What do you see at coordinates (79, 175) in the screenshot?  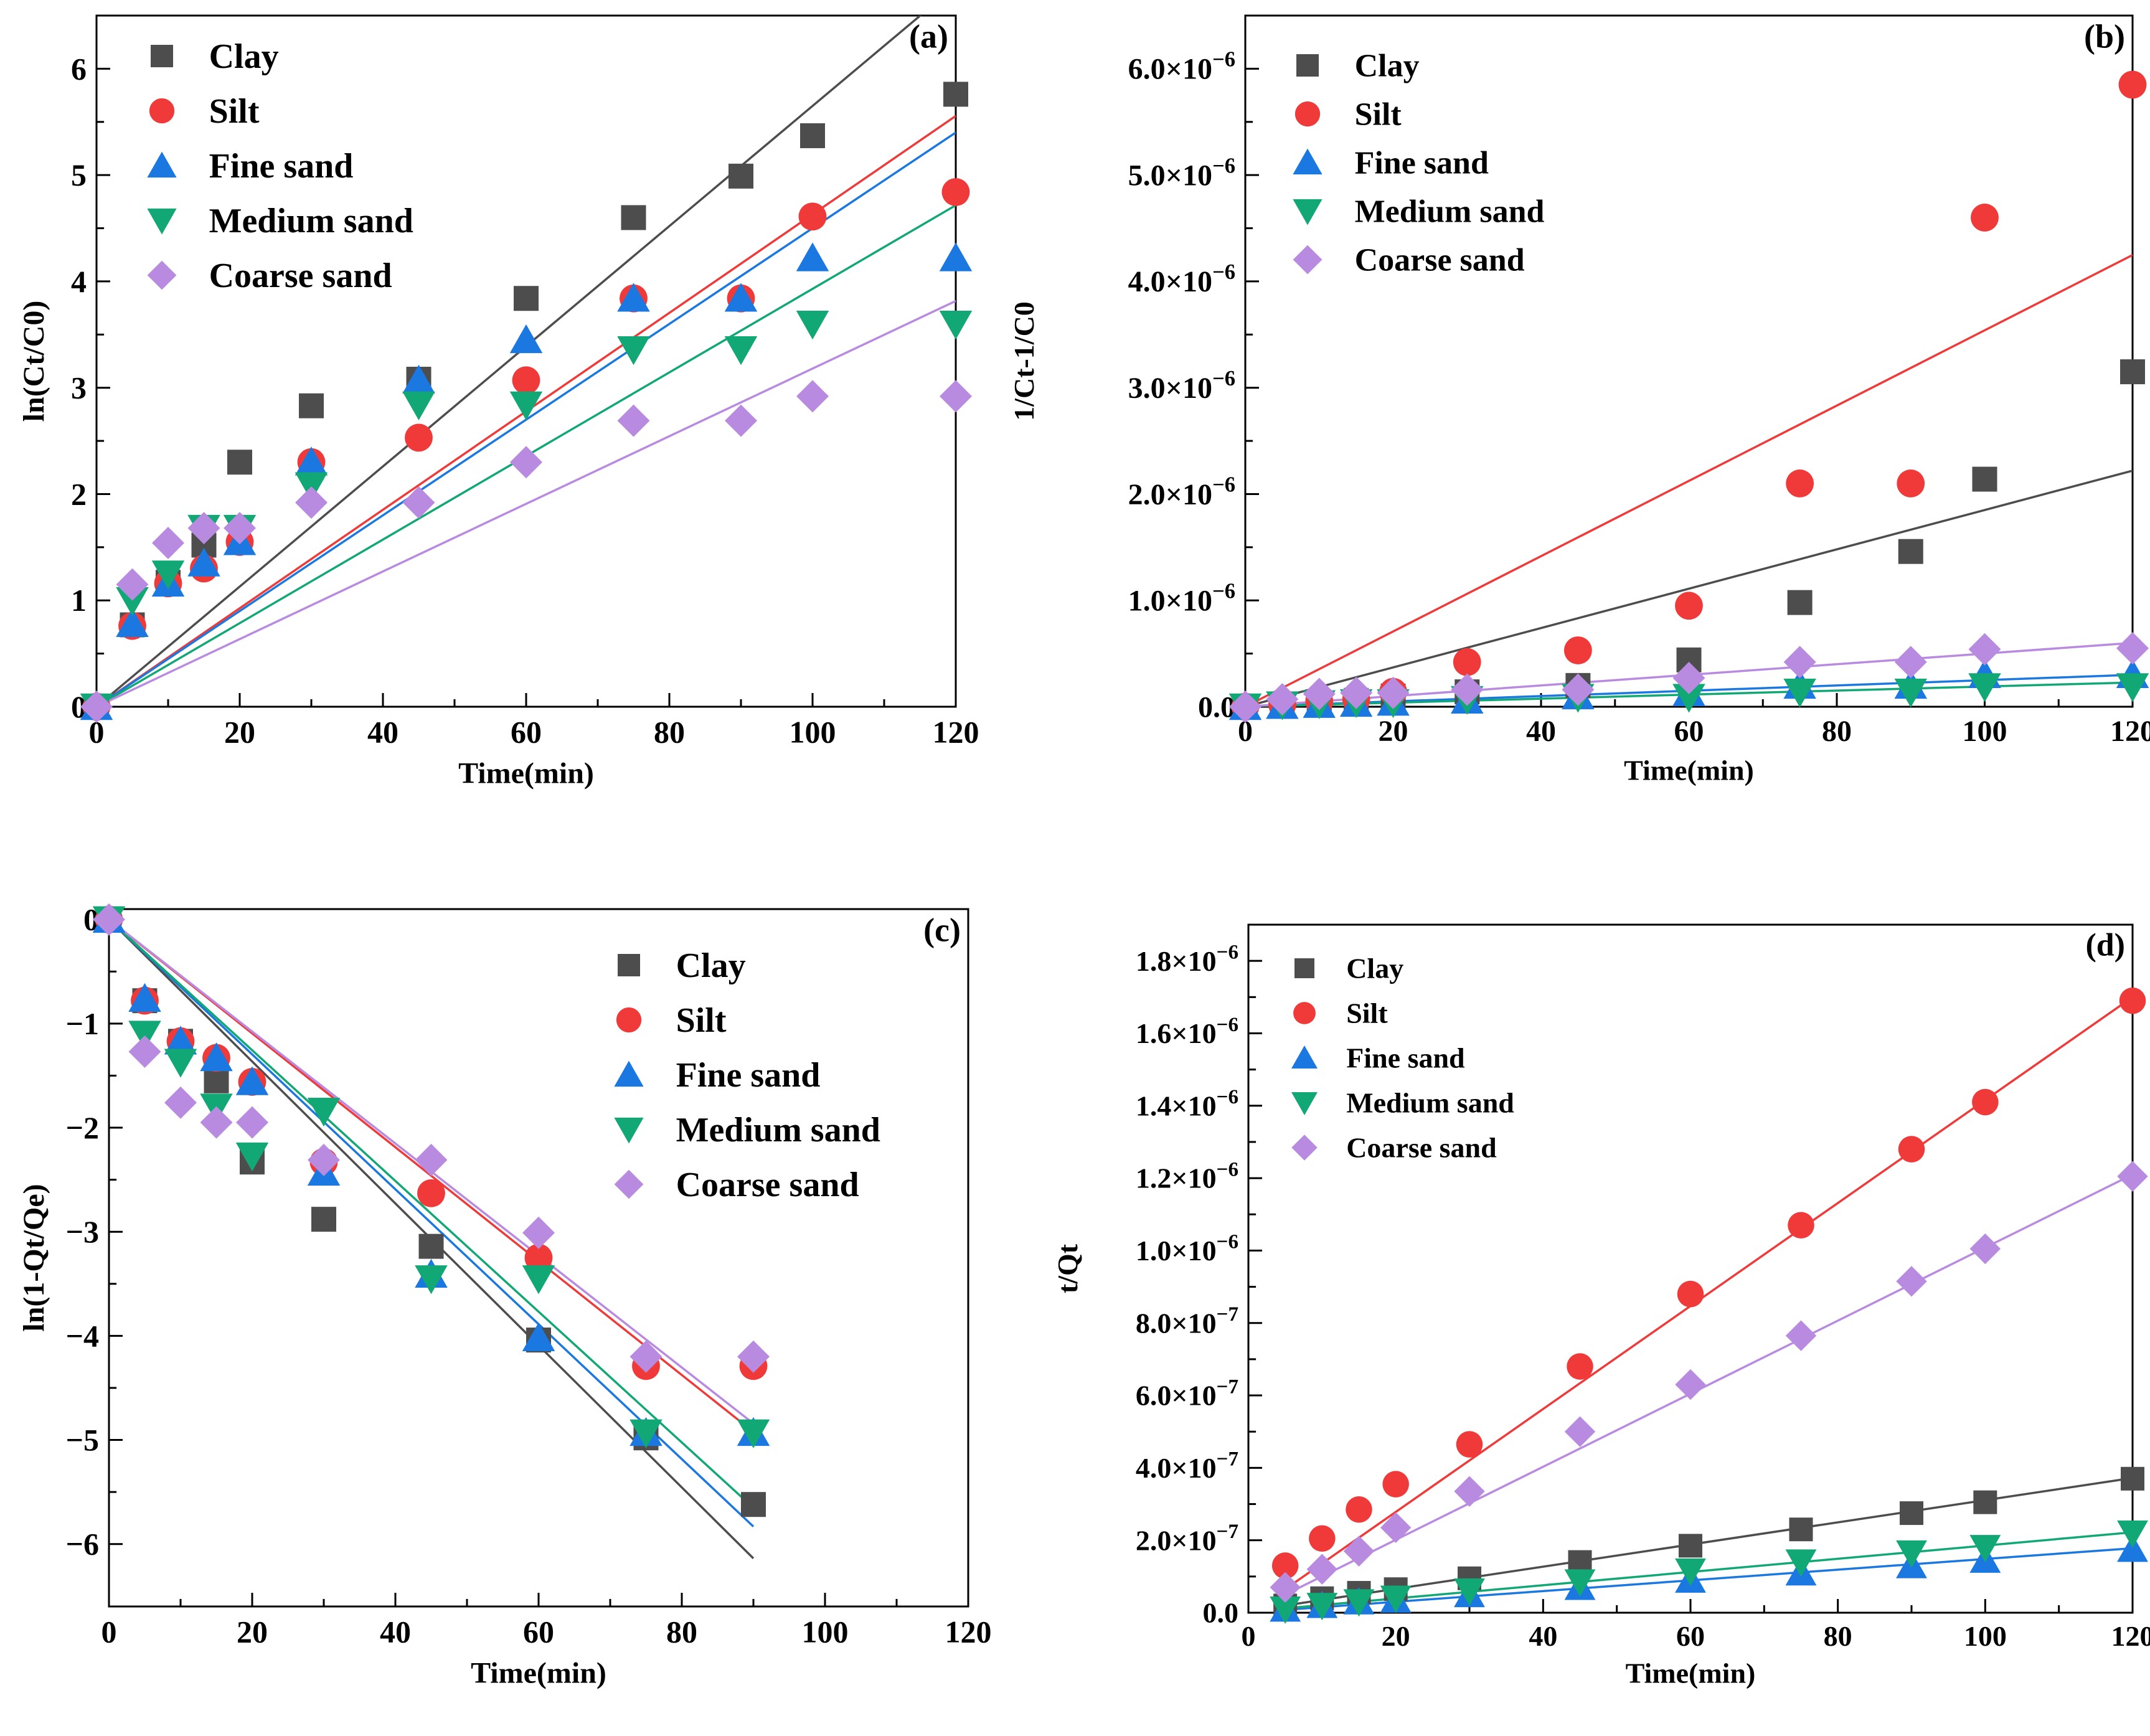 I see `y-tick-label: 5` at bounding box center [79, 175].